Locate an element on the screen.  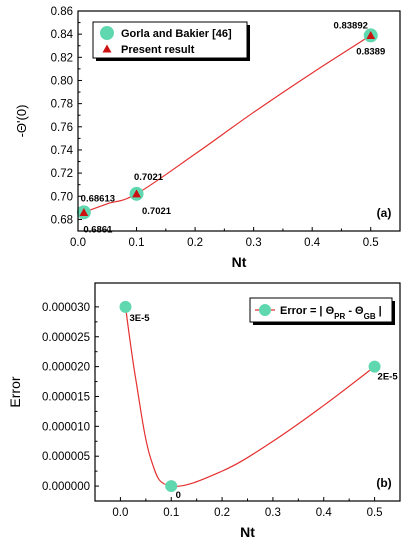
y-tick-label: 0.78 is located at coordinates (62, 105).